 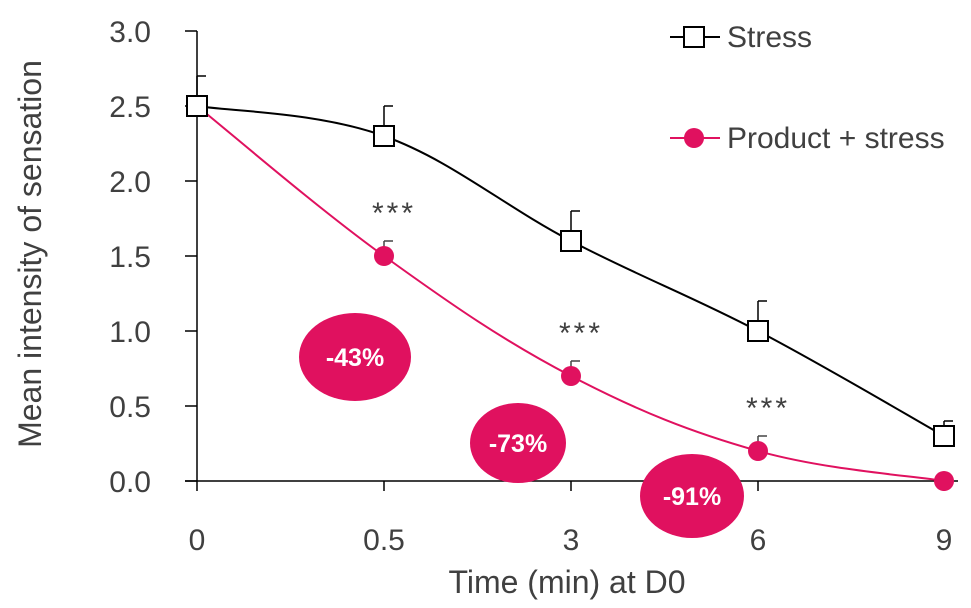 I want to click on x-tick-label: 3, so click(x=571, y=540).